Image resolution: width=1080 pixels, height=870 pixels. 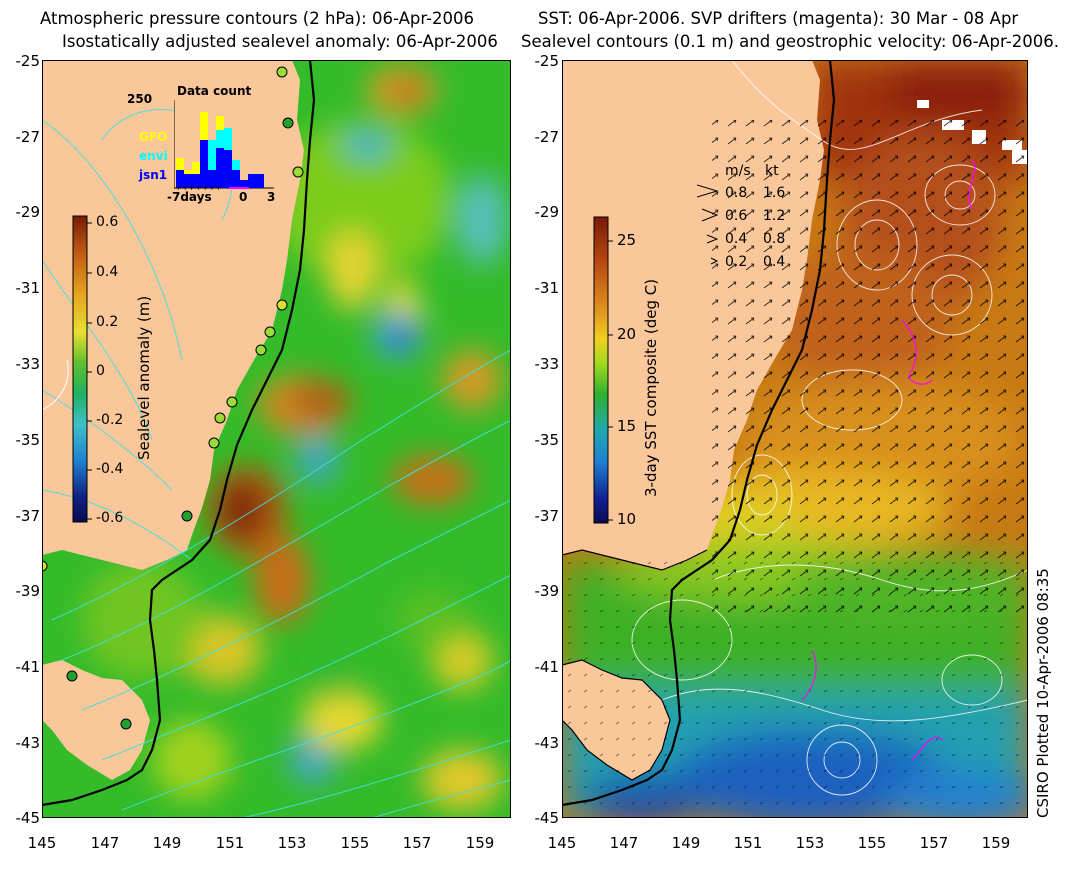 What do you see at coordinates (1043, 693) in the screenshot?
I see `credit-text: CSIRO Plotted 10-Apr-2006 08:35` at bounding box center [1043, 693].